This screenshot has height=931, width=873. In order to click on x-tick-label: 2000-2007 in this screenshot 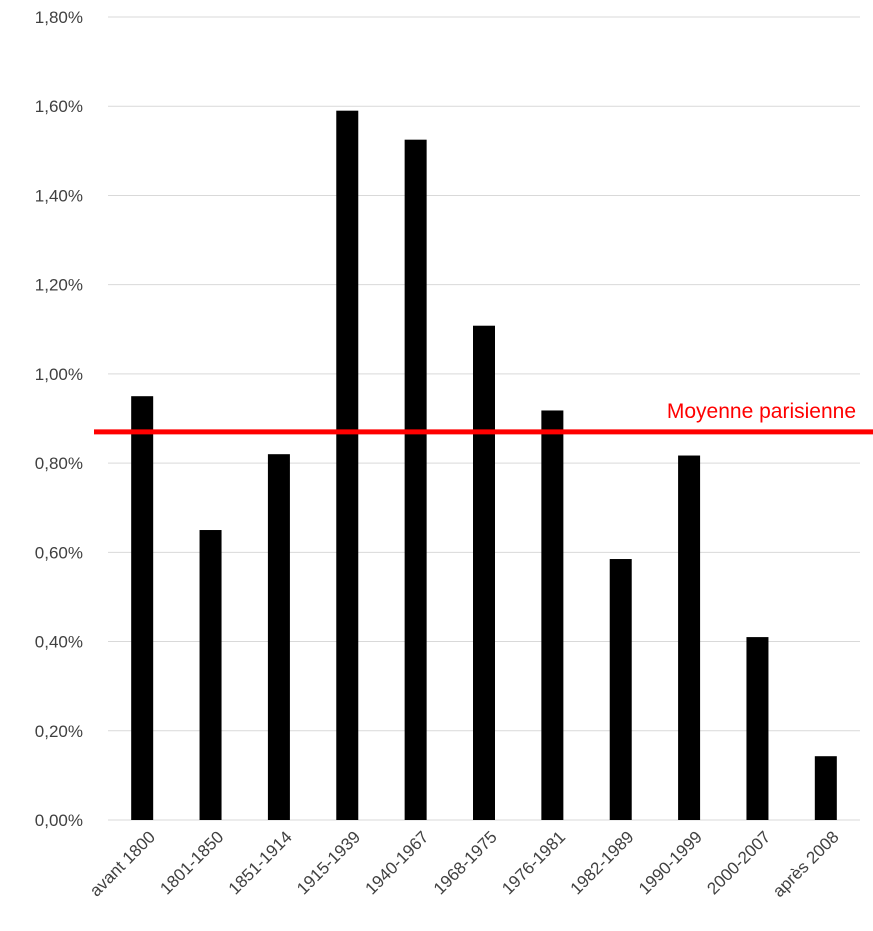, I will do `click(738, 862)`.